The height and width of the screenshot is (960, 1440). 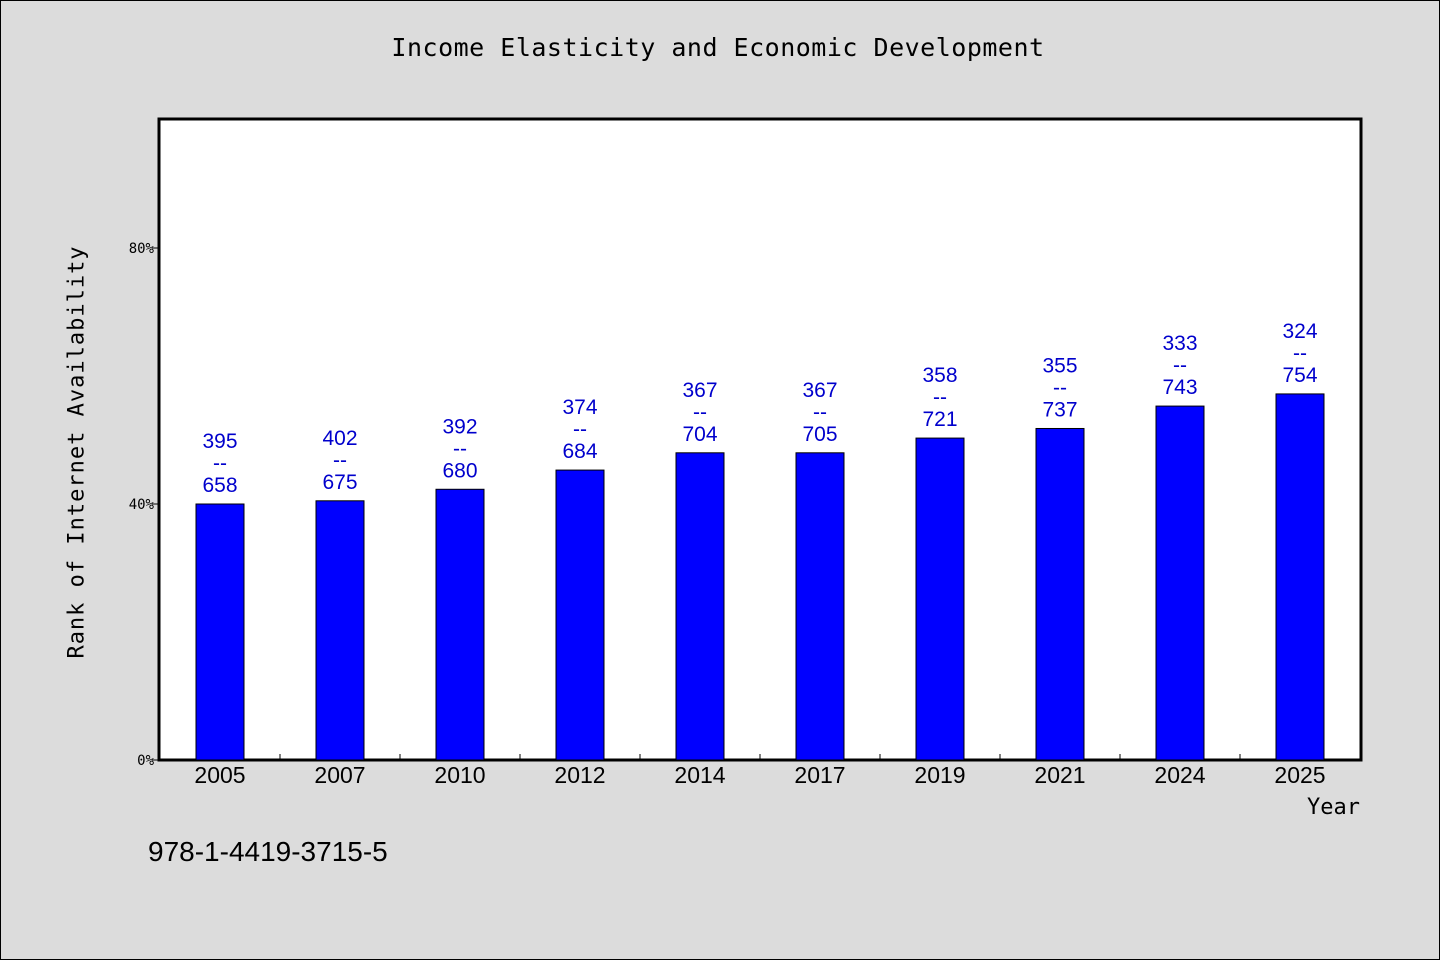 What do you see at coordinates (939, 775) in the screenshot?
I see `x-tick-label: 2019` at bounding box center [939, 775].